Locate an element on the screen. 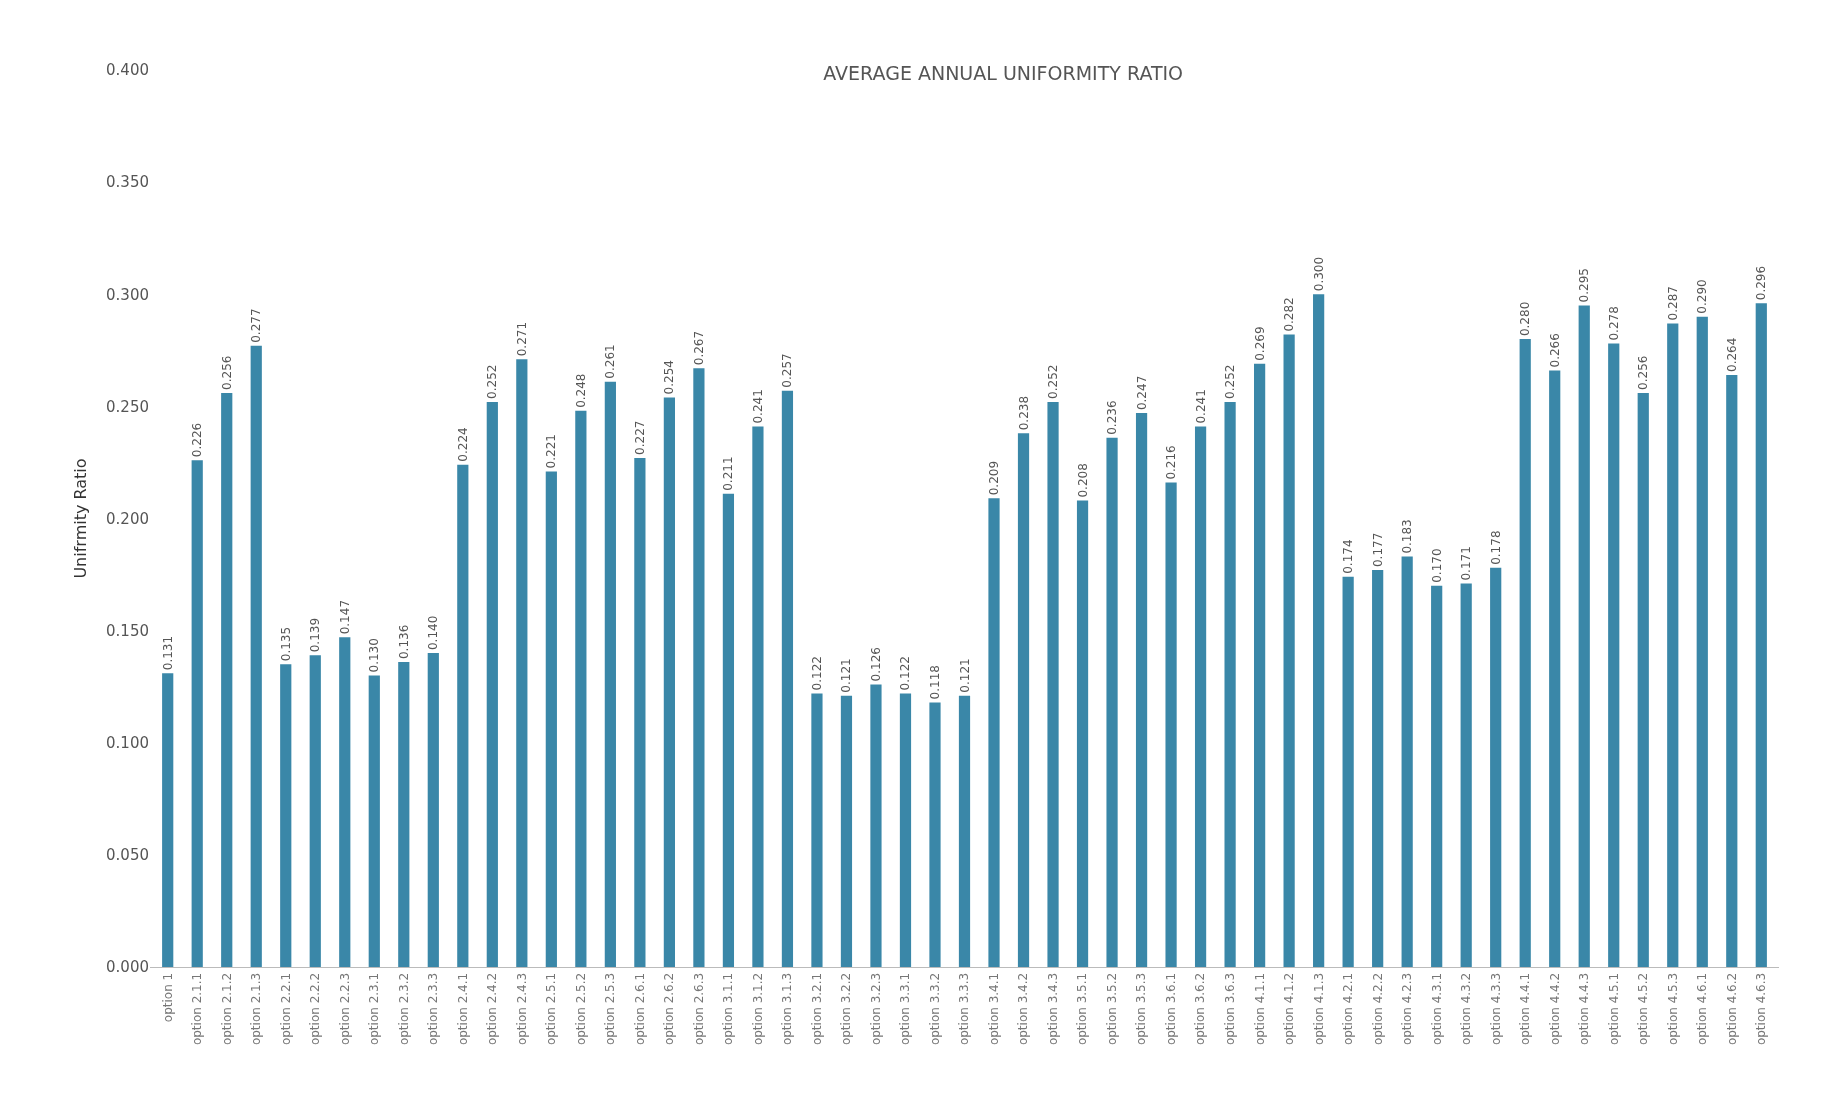 Image resolution: width=1824 pixels, height=1117 pixels. y-tick-label: 0.250 is located at coordinates (127, 406).